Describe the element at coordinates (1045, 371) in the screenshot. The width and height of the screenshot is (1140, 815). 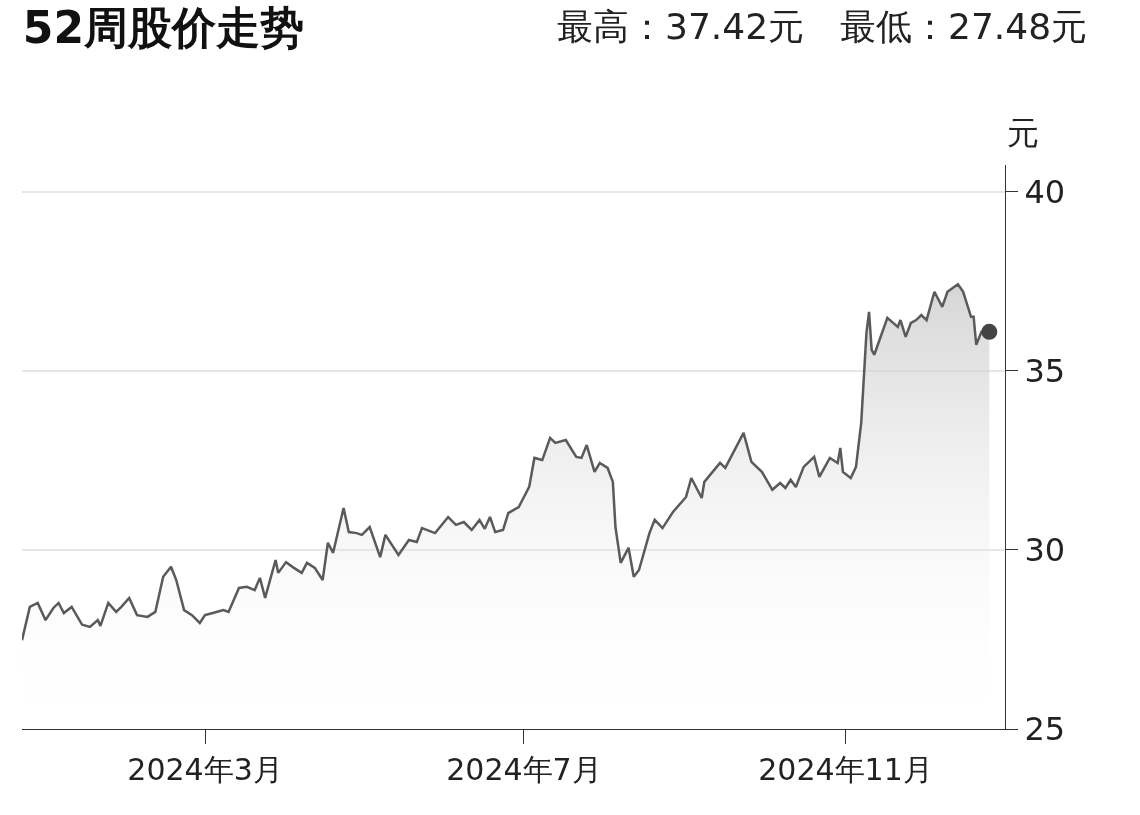
I see `y-tick-label: 35` at that location.